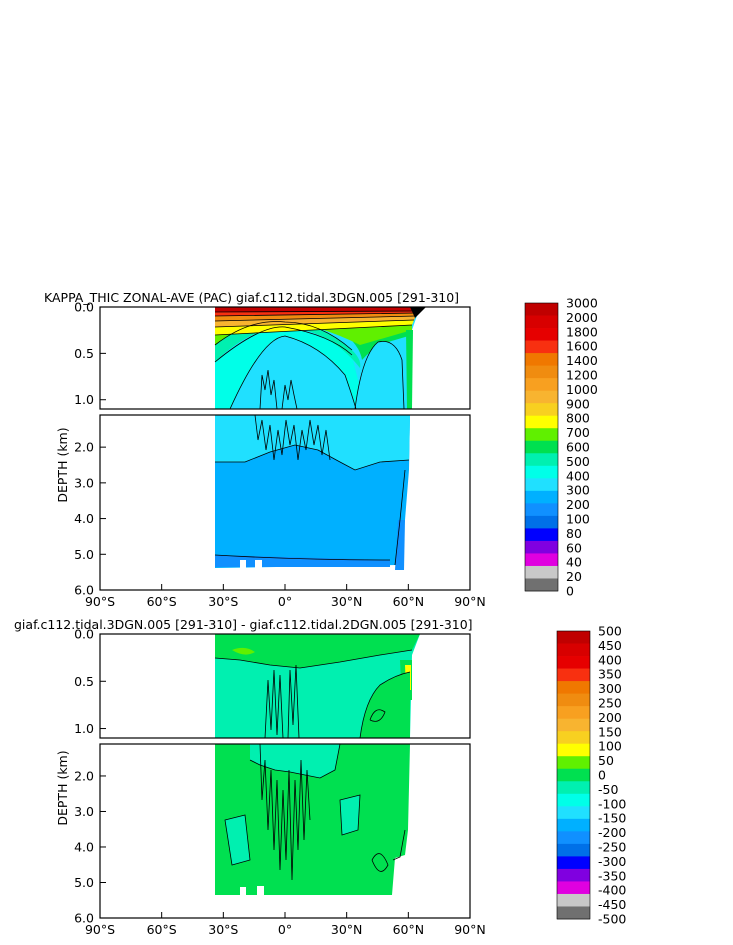 The height and width of the screenshot is (945, 733). Describe the element at coordinates (612, 861) in the screenshot. I see `colorbar-label: -300` at that location.